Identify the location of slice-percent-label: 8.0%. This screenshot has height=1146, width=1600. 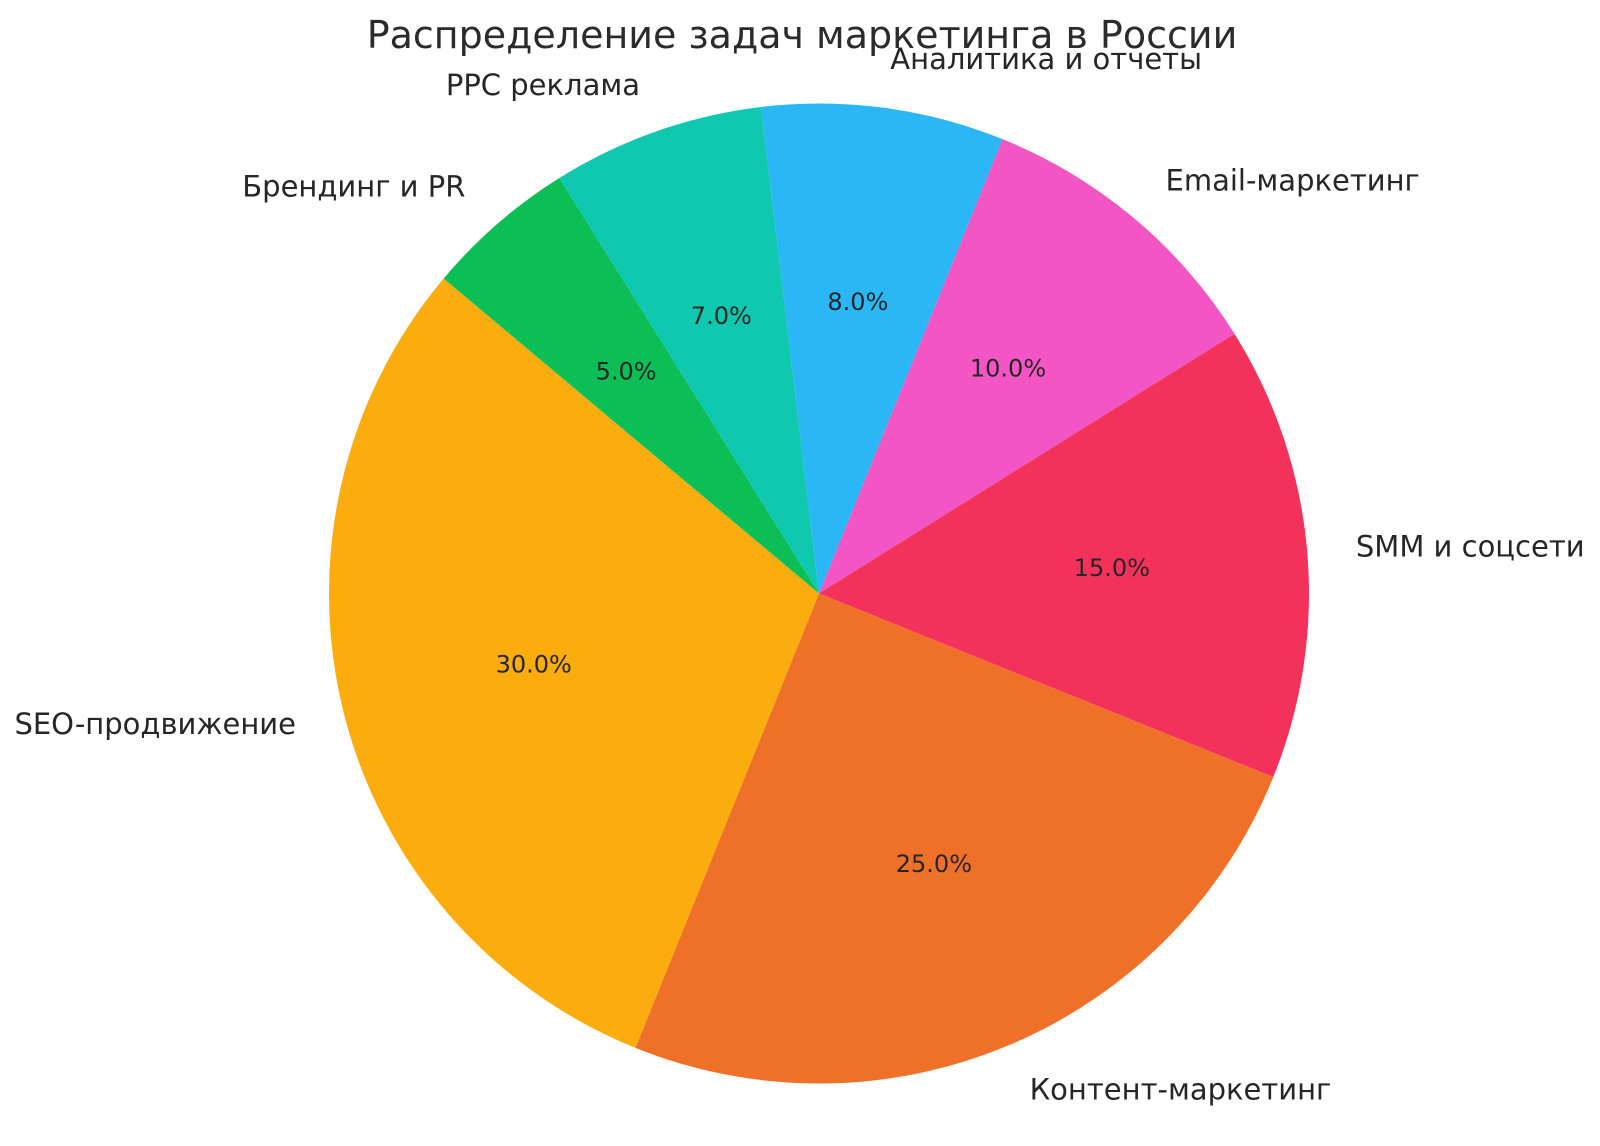
(857, 302).